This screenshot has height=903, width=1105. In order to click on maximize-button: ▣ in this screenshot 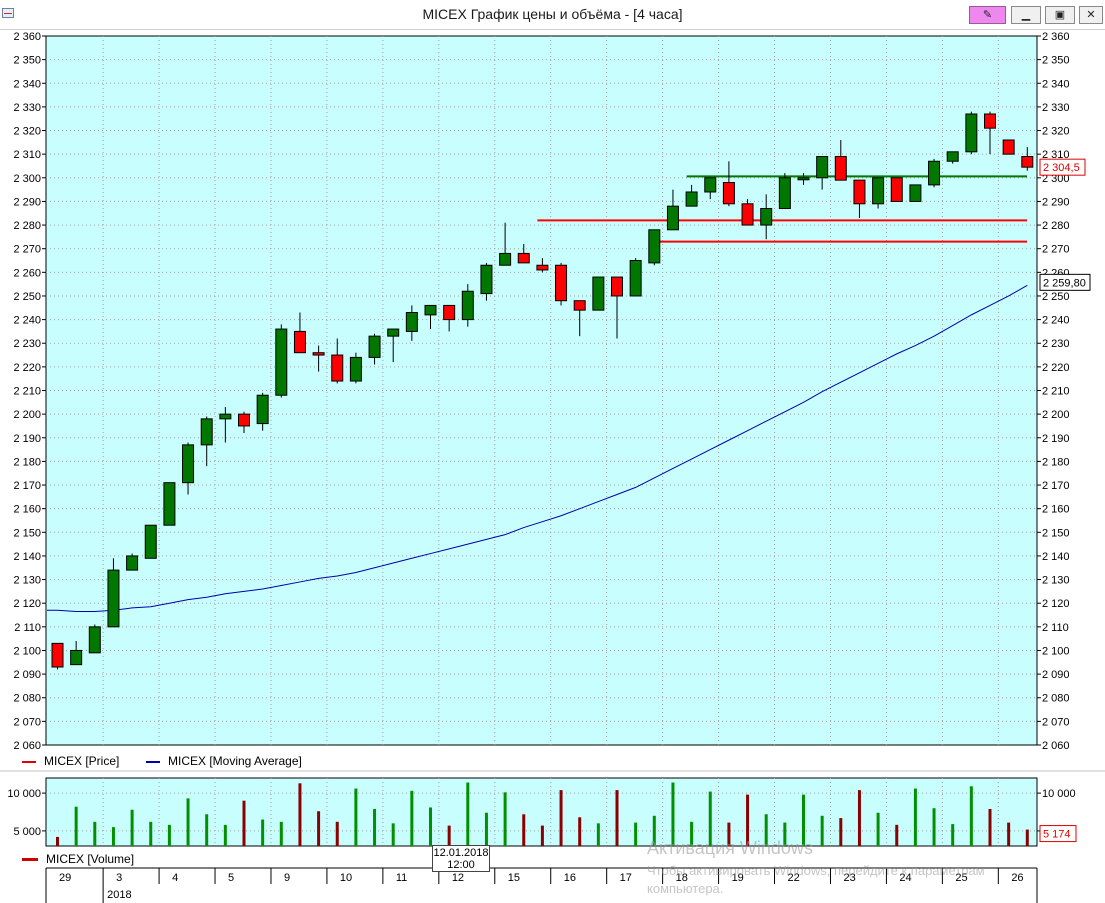, I will do `click(1060, 15)`.